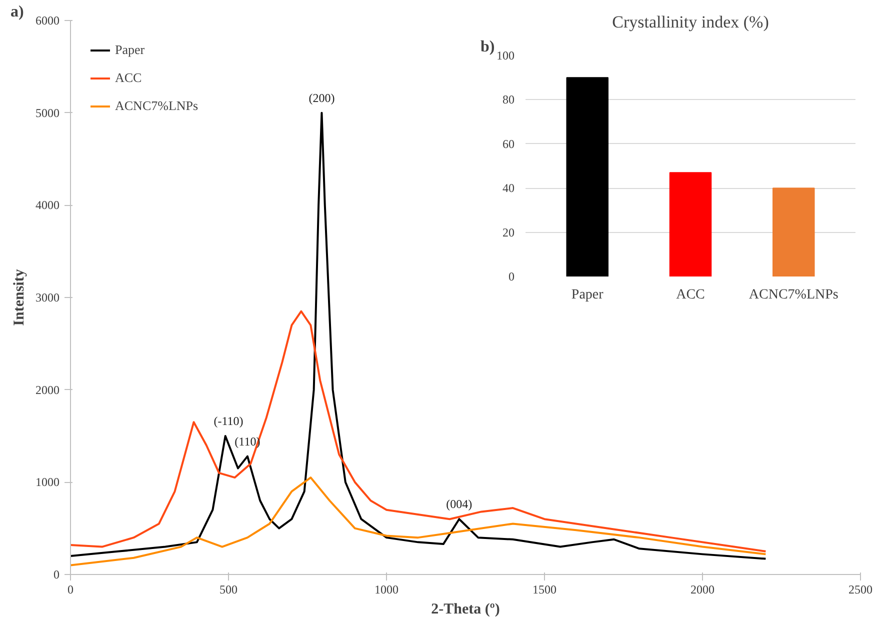 The height and width of the screenshot is (629, 890). What do you see at coordinates (128, 78) in the screenshot?
I see `legend-label: ACC` at bounding box center [128, 78].